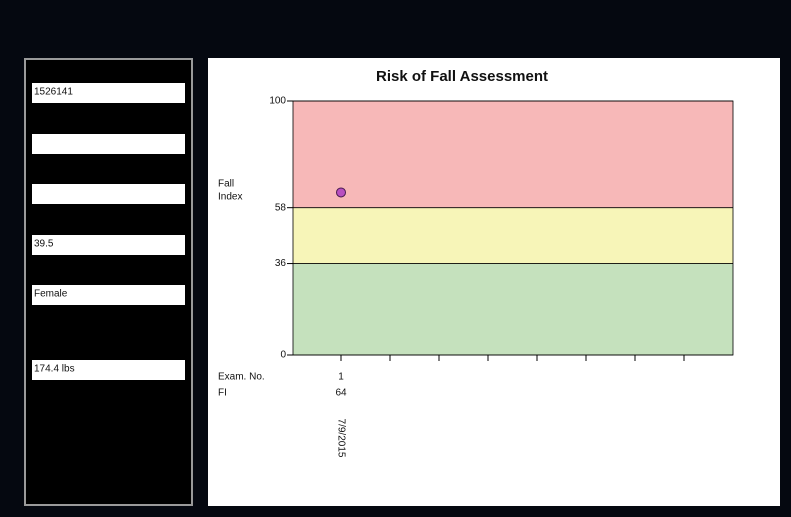 The height and width of the screenshot is (517, 791). I want to click on field-value: 39.5, so click(44, 244).